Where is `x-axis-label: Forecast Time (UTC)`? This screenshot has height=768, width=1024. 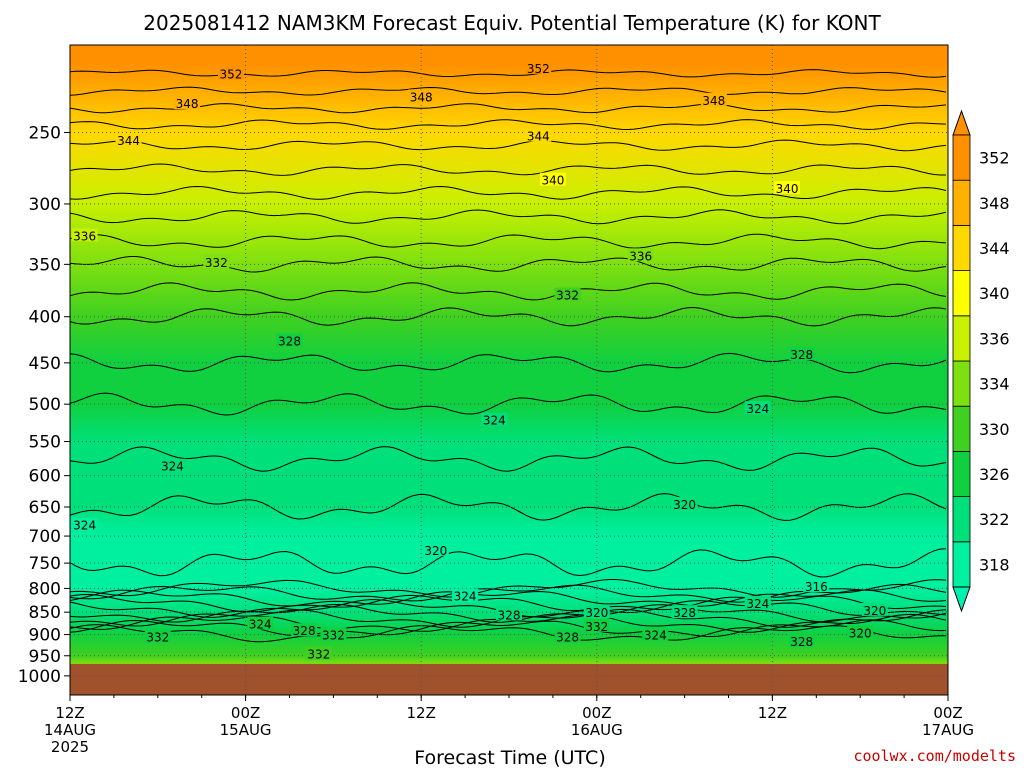
x-axis-label: Forecast Time (UTC) is located at coordinates (509, 757).